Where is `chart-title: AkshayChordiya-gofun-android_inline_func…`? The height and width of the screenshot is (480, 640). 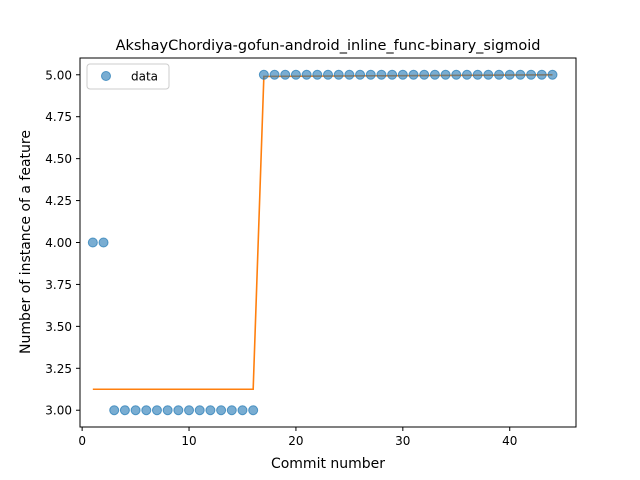
chart-title: AkshayChordiya-gofun-android_inline_func… is located at coordinates (328, 46).